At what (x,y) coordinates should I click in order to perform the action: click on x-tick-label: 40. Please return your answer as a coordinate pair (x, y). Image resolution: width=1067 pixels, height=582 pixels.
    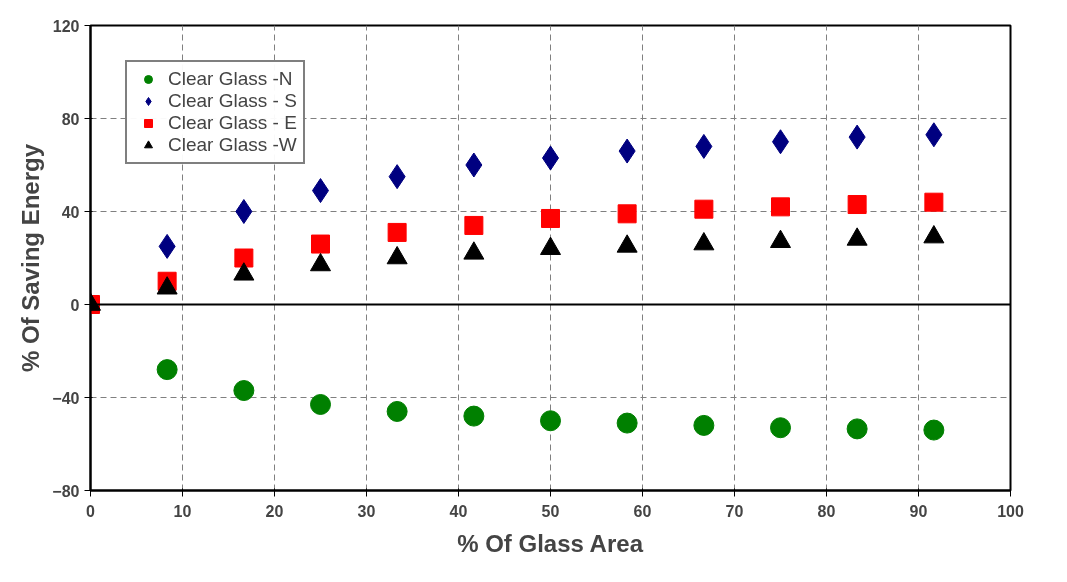
    Looking at the image, I should click on (458, 511).